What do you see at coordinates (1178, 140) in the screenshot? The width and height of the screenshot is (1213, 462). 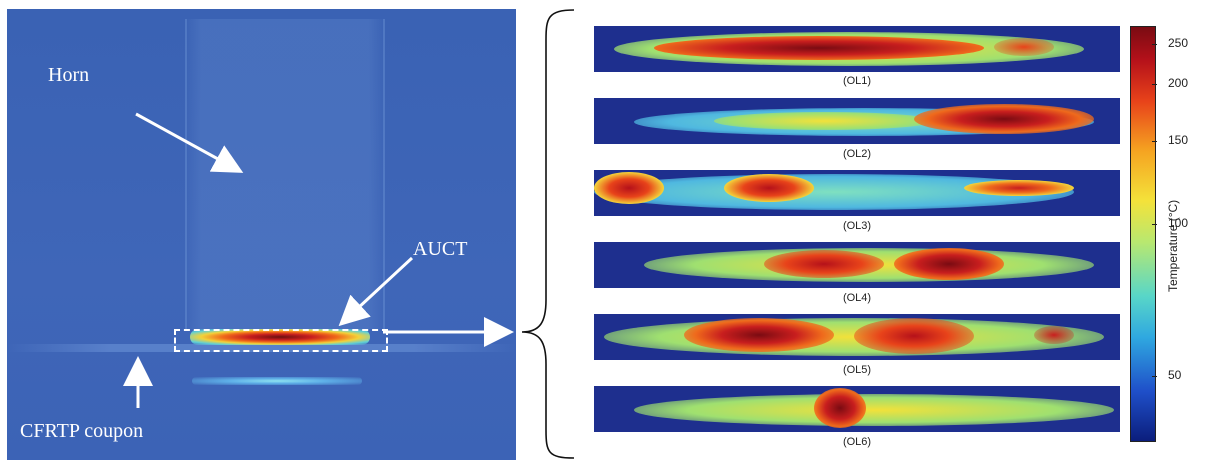 I see `colorbar-tick-150: 150` at bounding box center [1178, 140].